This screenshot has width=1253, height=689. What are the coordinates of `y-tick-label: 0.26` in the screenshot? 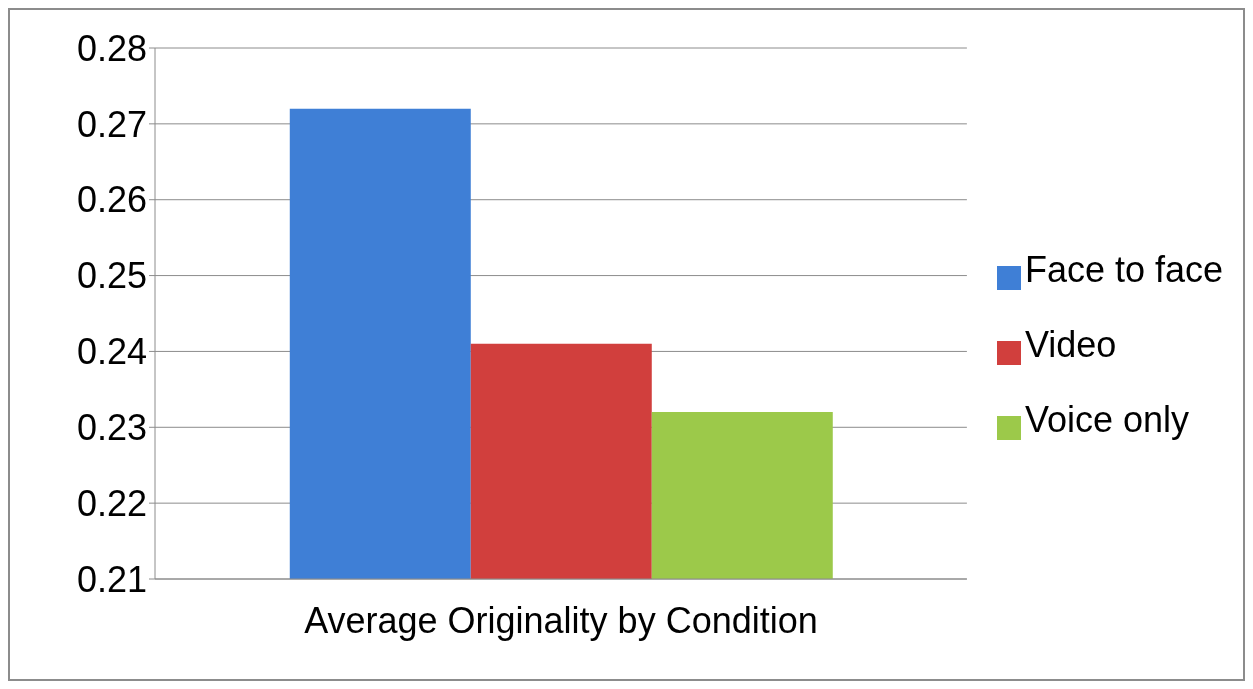 It's located at (111, 200).